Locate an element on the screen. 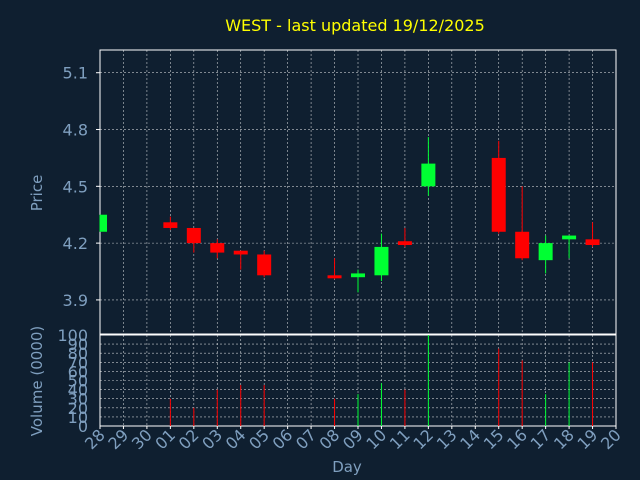  price-axis-label: Price is located at coordinates (37, 193).